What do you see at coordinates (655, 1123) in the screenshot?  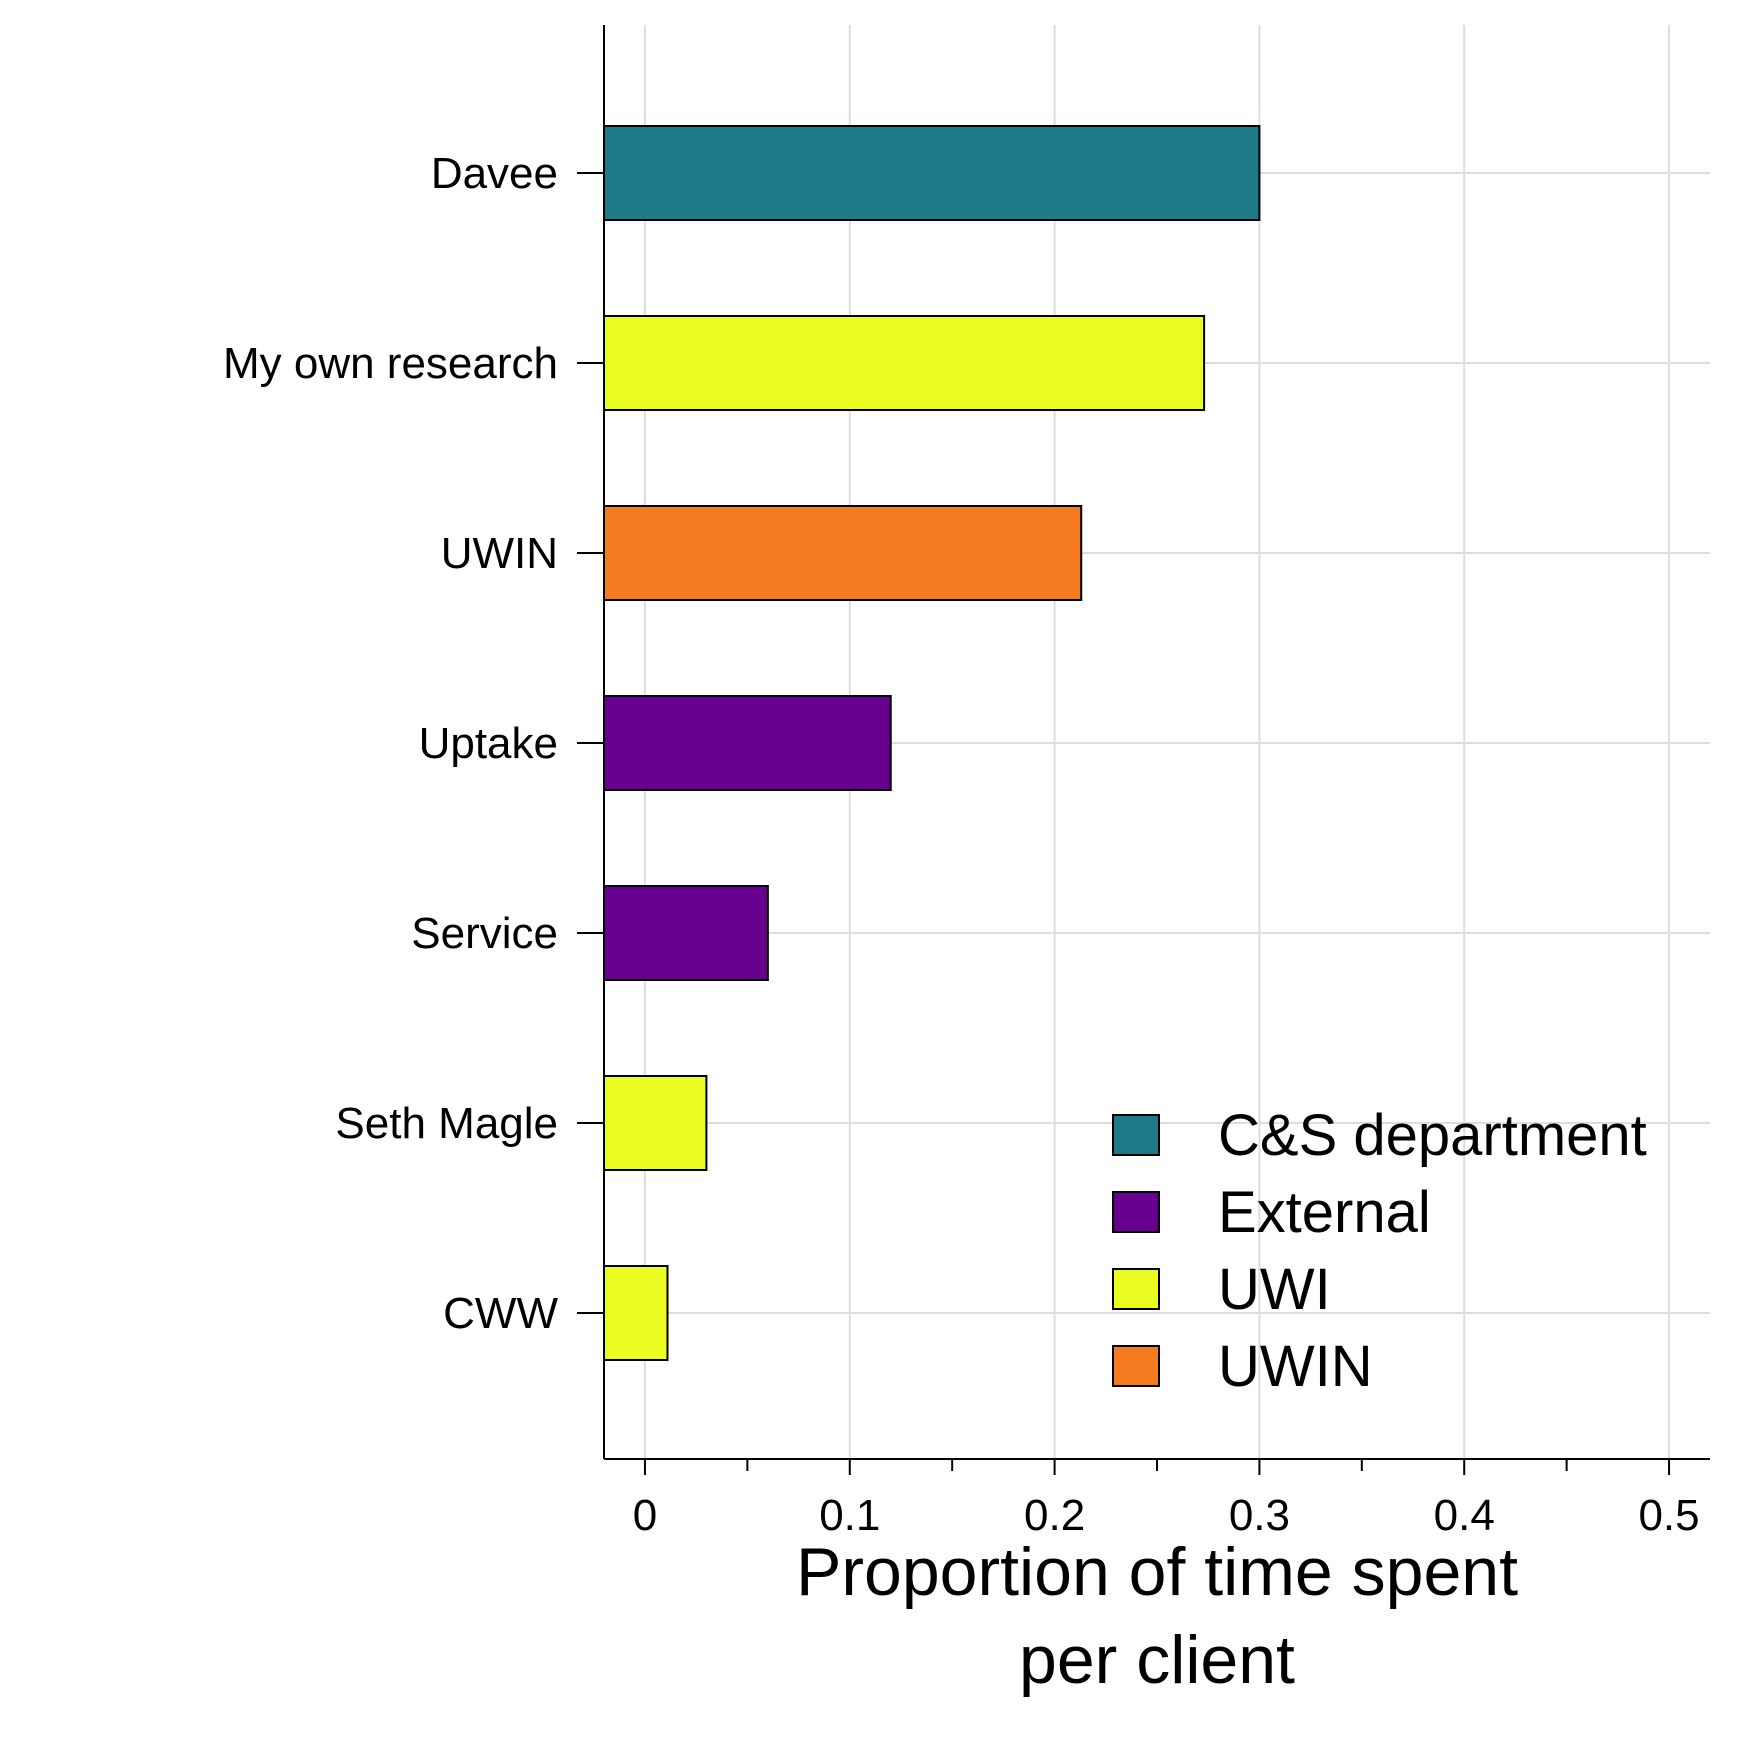 I see `bar-seth-magle` at bounding box center [655, 1123].